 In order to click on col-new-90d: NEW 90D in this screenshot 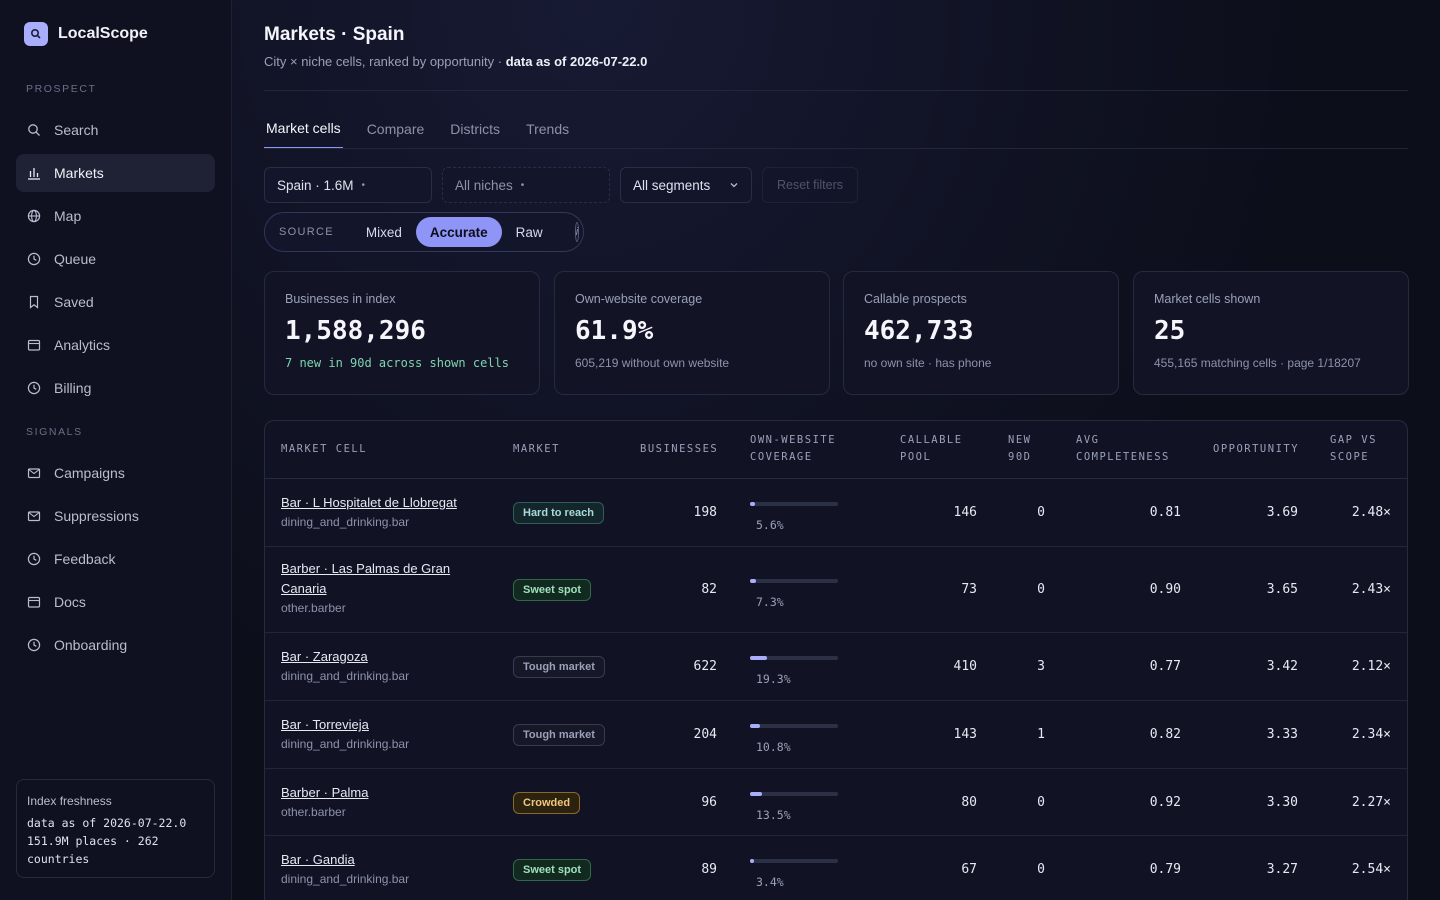, I will do `click(1019, 449)`.